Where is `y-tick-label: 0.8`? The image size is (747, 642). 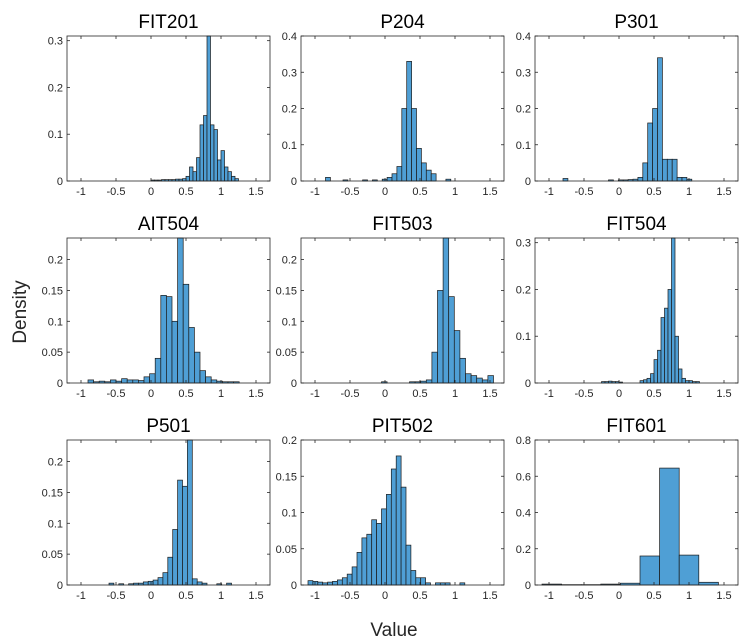
y-tick-label: 0.8 is located at coordinates (523, 441).